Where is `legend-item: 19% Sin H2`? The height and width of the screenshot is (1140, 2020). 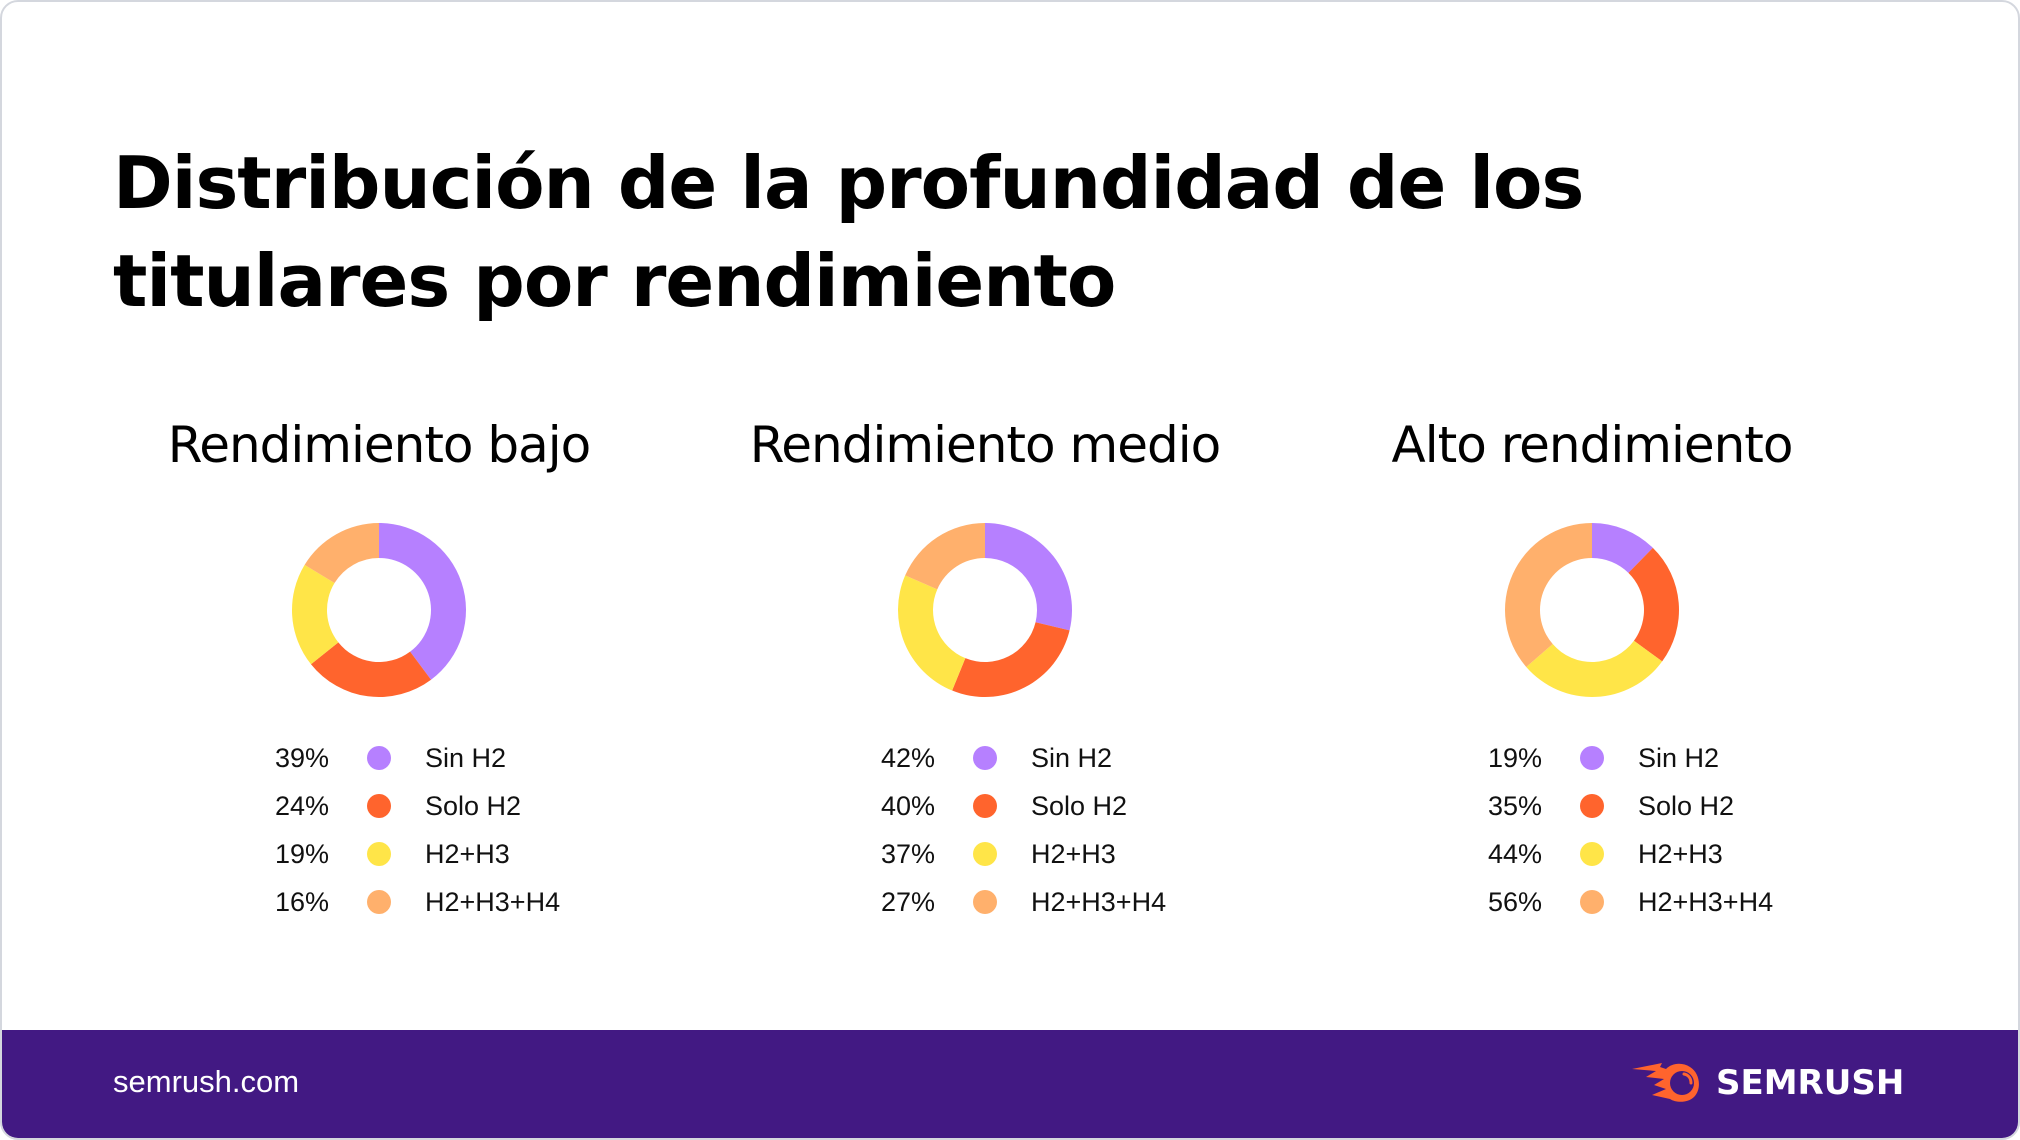 legend-item: 19% Sin H2 is located at coordinates (1592, 758).